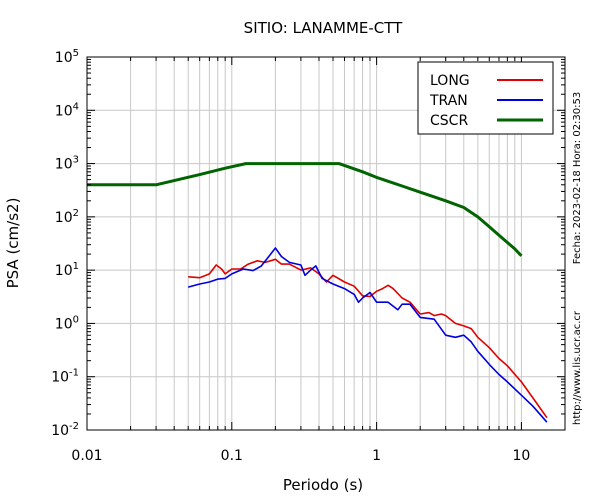 The height and width of the screenshot is (500, 600). What do you see at coordinates (67, 270) in the screenshot?
I see `y-tick-label: 10¹` at bounding box center [67, 270].